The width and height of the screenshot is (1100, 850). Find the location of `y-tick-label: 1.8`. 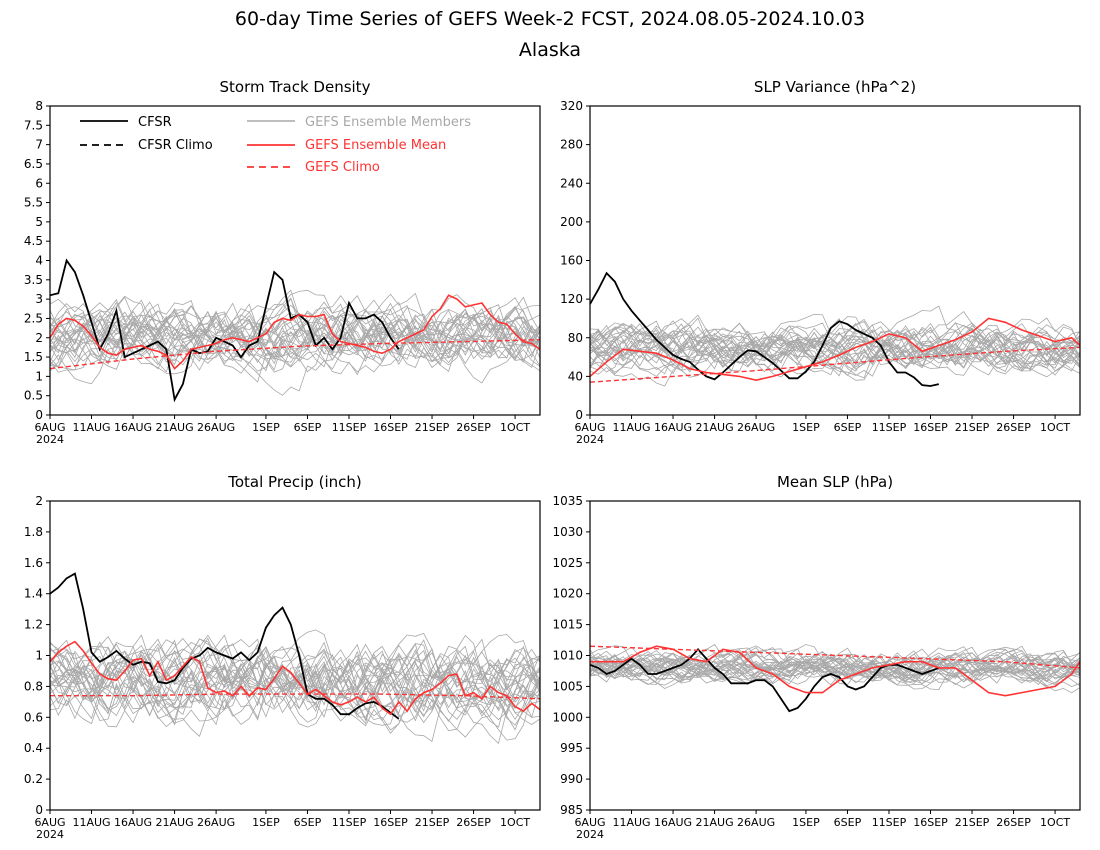

y-tick-label: 1.8 is located at coordinates (33, 532).